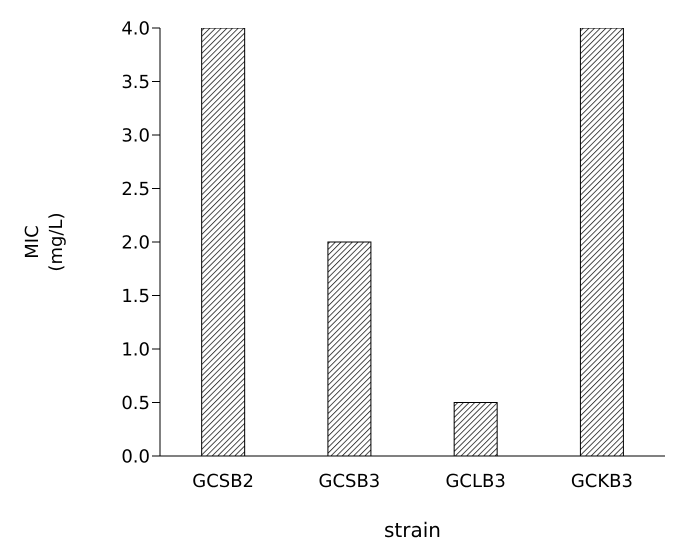  Describe the element at coordinates (475, 481) in the screenshot. I see `x-tick-label: GCLB3` at that location.